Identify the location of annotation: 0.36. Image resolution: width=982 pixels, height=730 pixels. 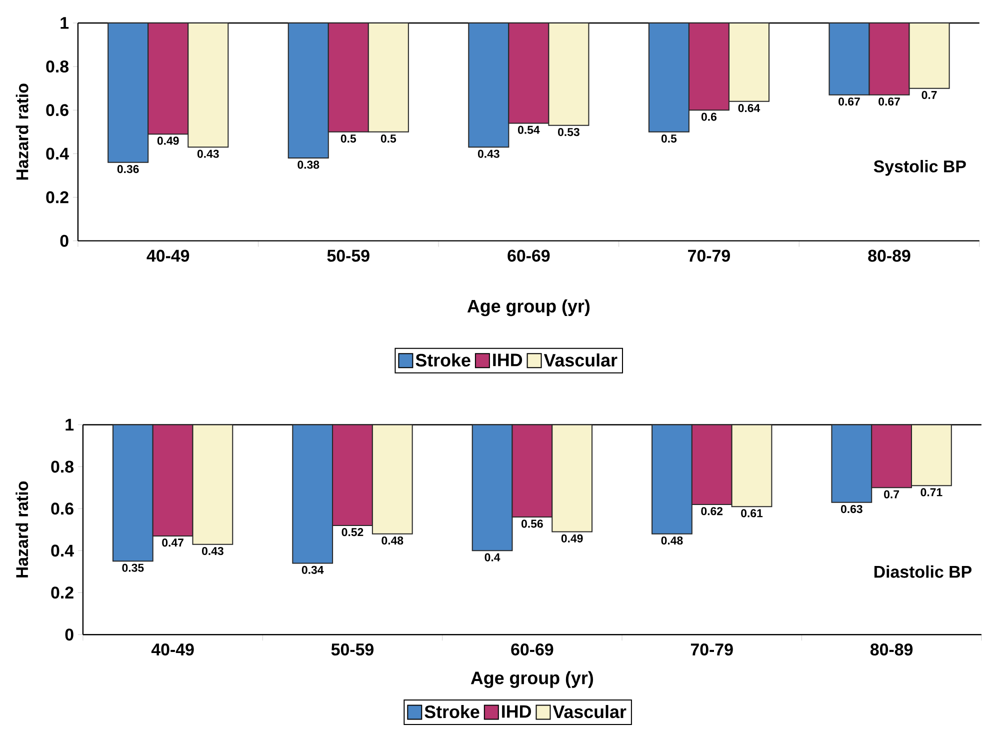
(128, 169).